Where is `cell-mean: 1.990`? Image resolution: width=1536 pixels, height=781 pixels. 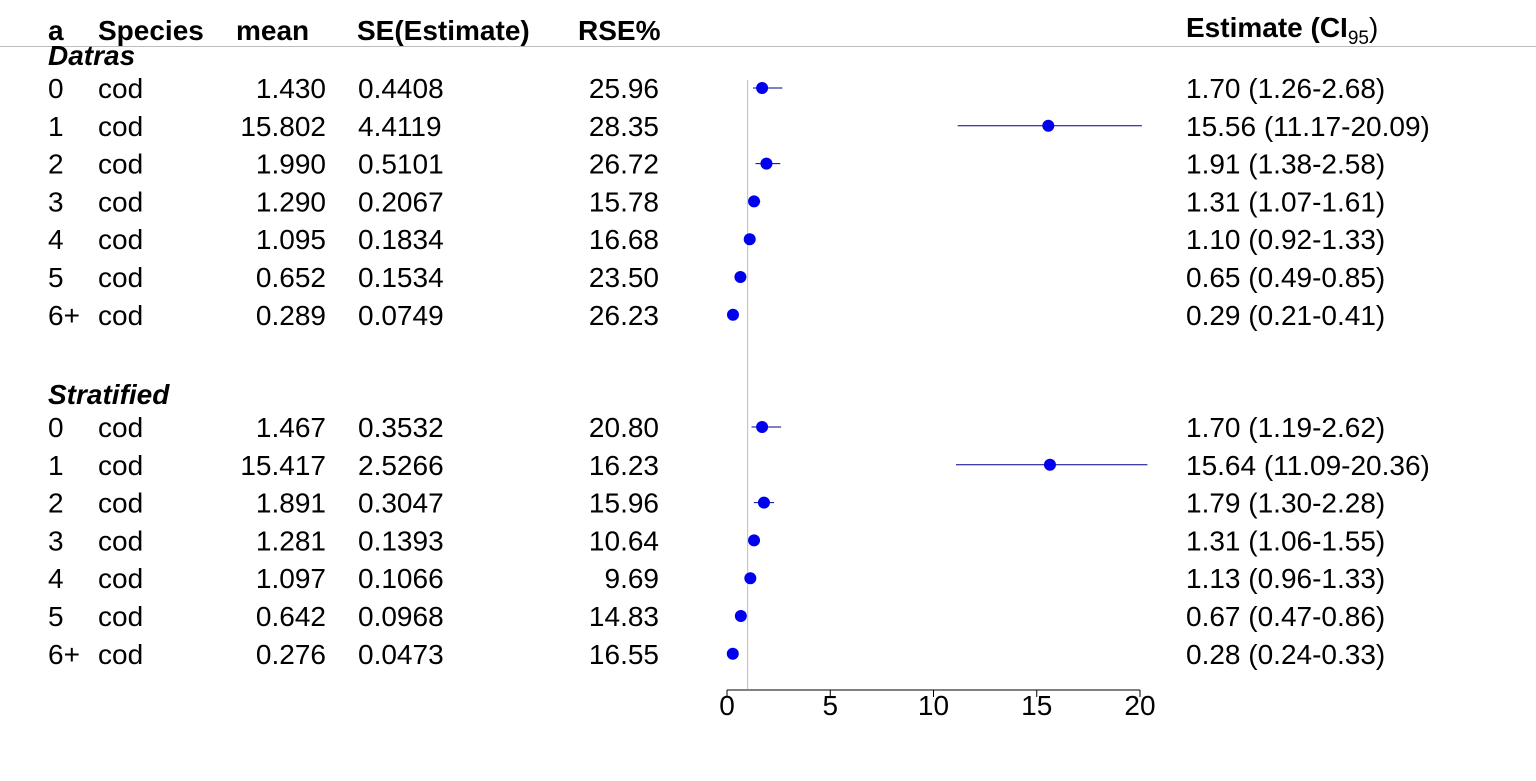
cell-mean: 1.990 is located at coordinates (291, 164).